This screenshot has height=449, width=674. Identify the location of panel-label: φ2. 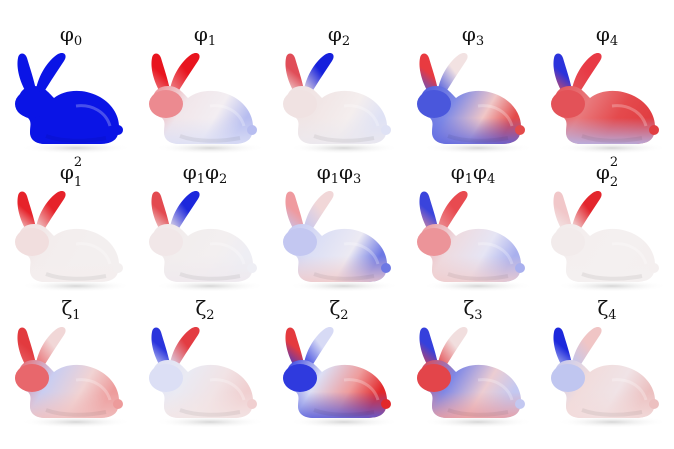
(339, 38).